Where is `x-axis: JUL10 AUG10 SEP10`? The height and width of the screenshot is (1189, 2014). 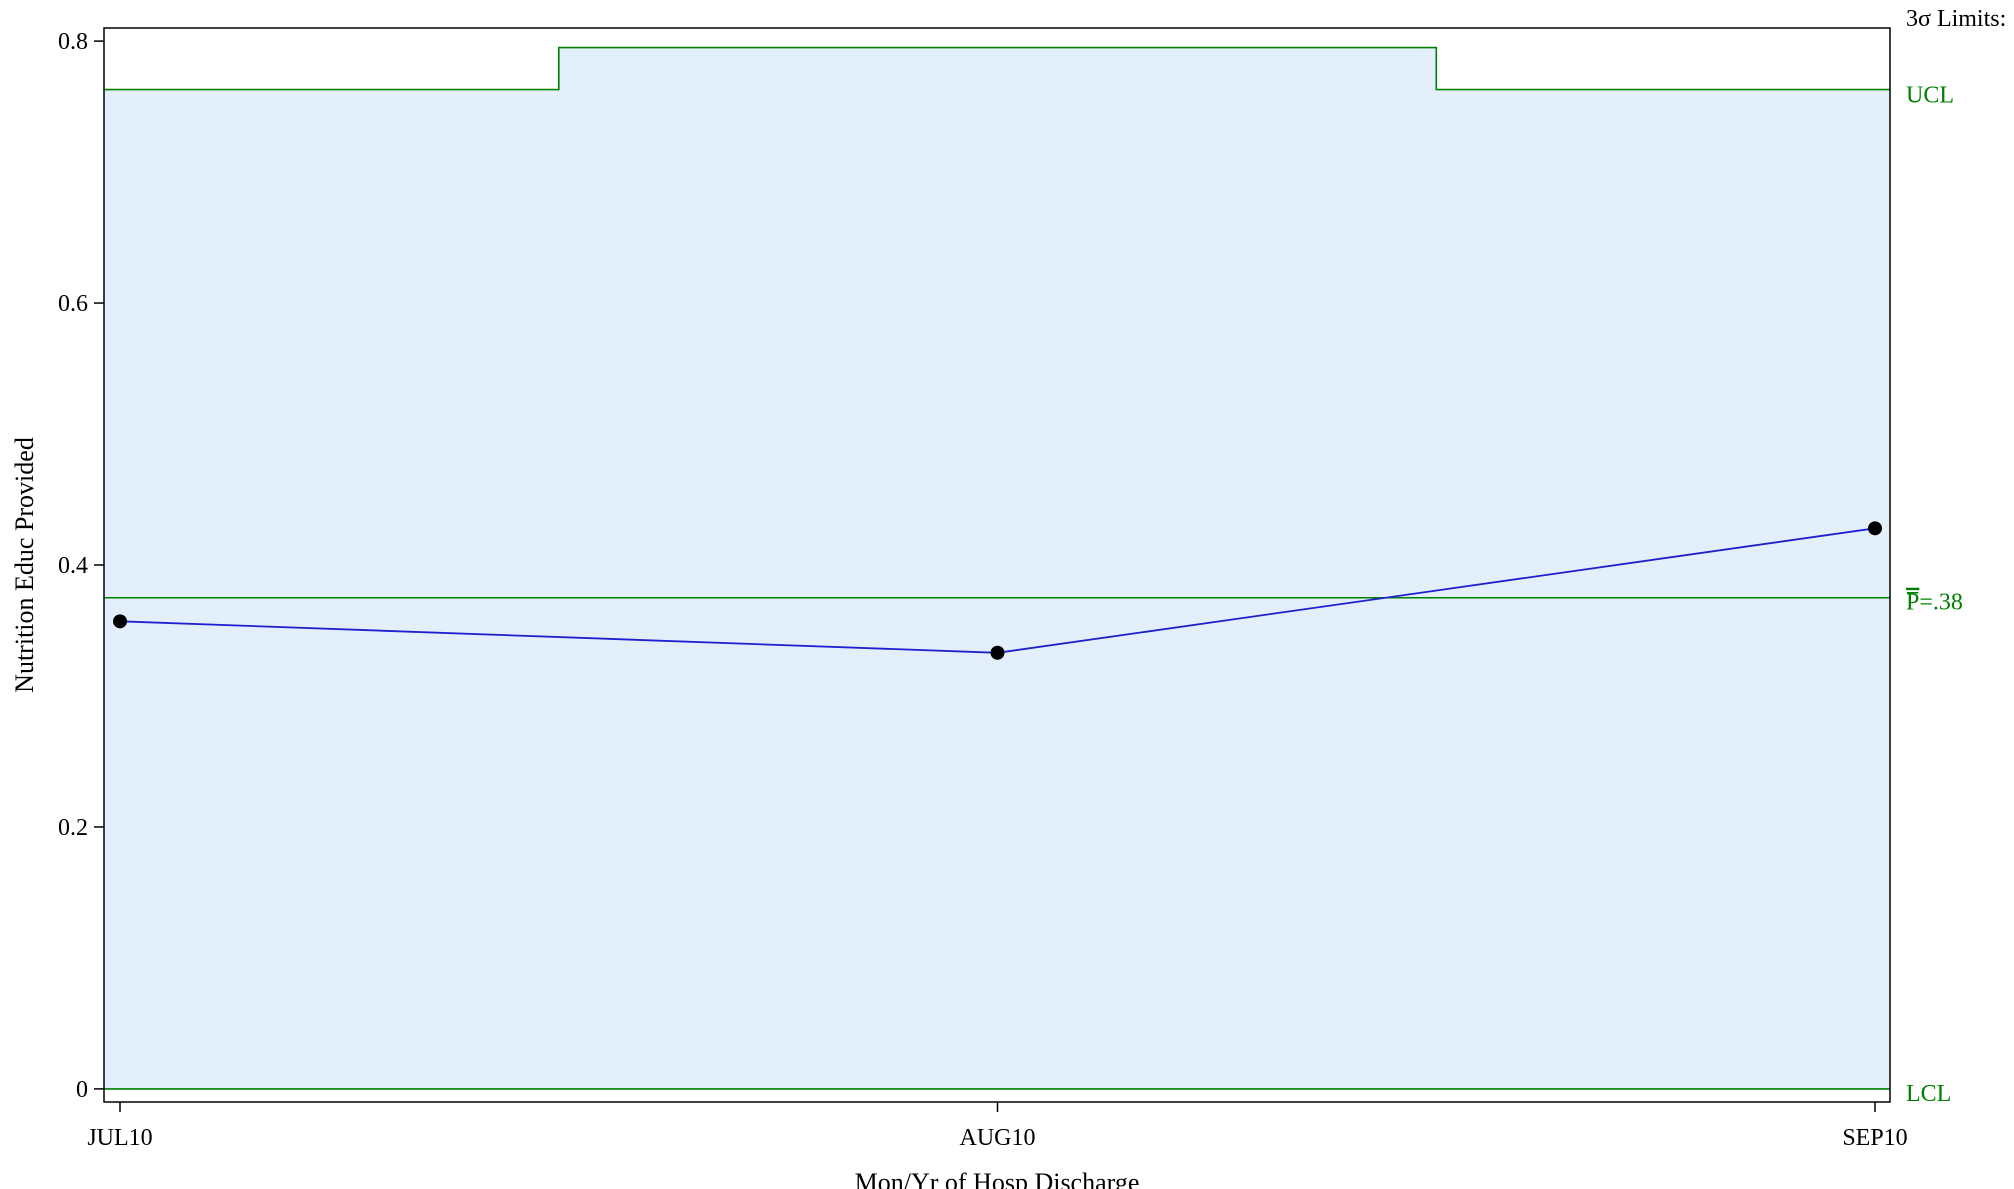
x-axis: JUL10 AUG10 SEP10 is located at coordinates (997, 1126).